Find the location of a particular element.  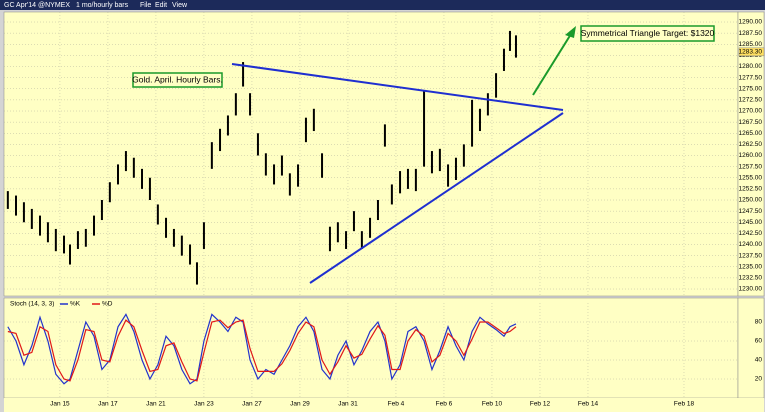

y-tick-label: 1255.00 is located at coordinates (751, 177).